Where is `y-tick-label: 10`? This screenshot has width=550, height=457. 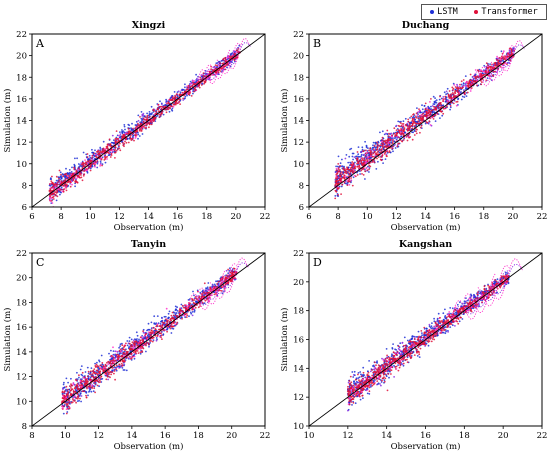
y-tick-label: 10 is located at coordinates (21, 165).